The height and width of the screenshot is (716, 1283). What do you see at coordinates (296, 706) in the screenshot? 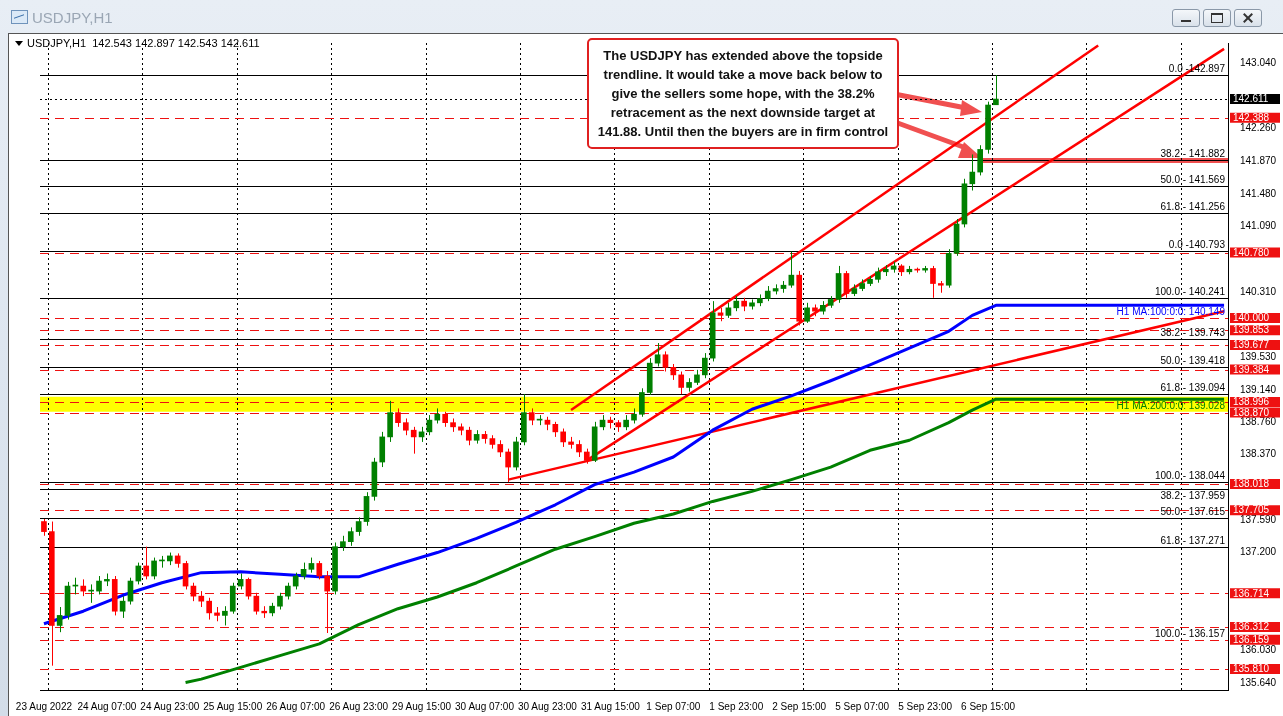
I see `x-tick-label: 26 Aug 07:00` at bounding box center [296, 706].